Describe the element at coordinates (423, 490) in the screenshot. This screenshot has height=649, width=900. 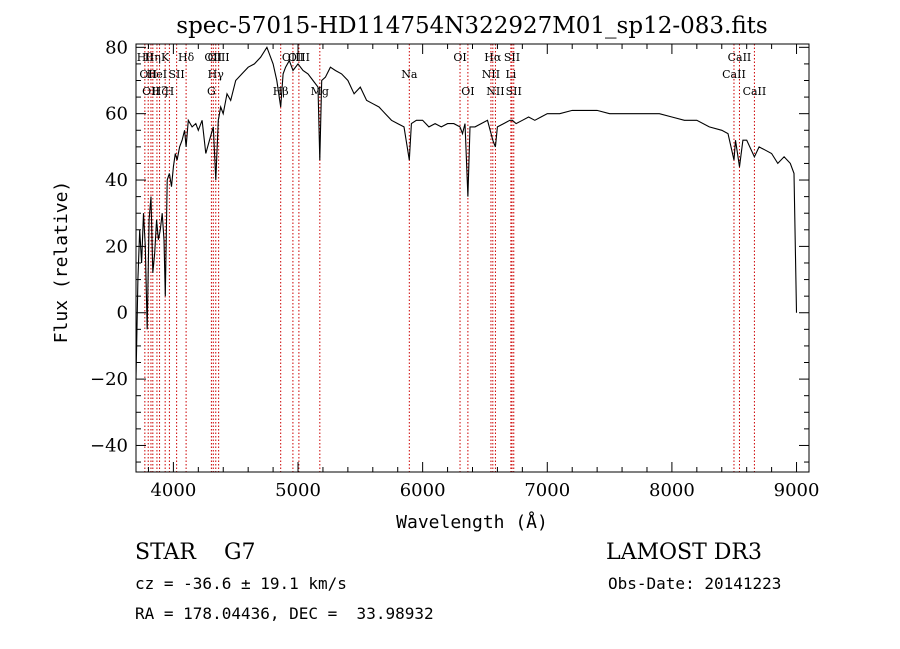
I see `x-tick-label: 6000` at that location.